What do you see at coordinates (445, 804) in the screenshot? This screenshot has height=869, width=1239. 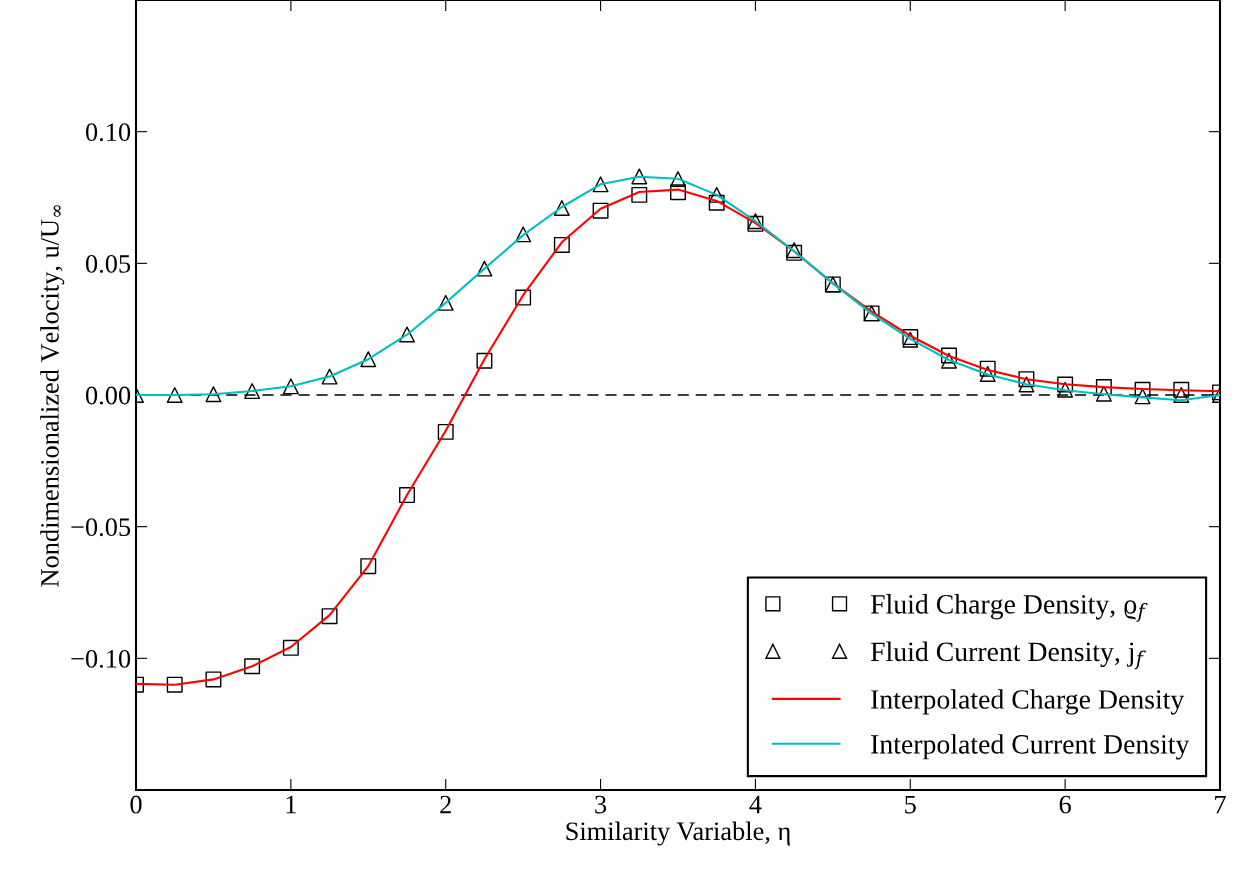 I see `x-tick-label: 2` at bounding box center [445, 804].